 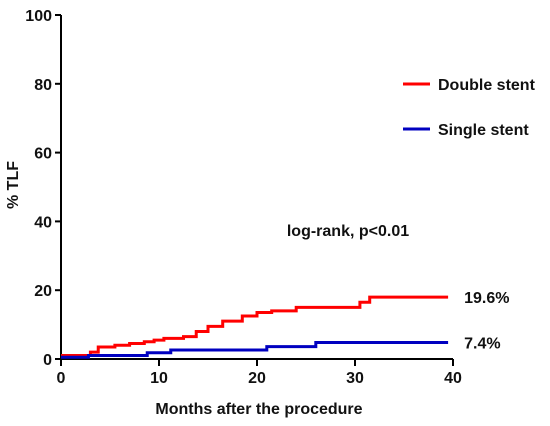 What do you see at coordinates (257, 378) in the screenshot?
I see `x-tick-label: 20` at bounding box center [257, 378].